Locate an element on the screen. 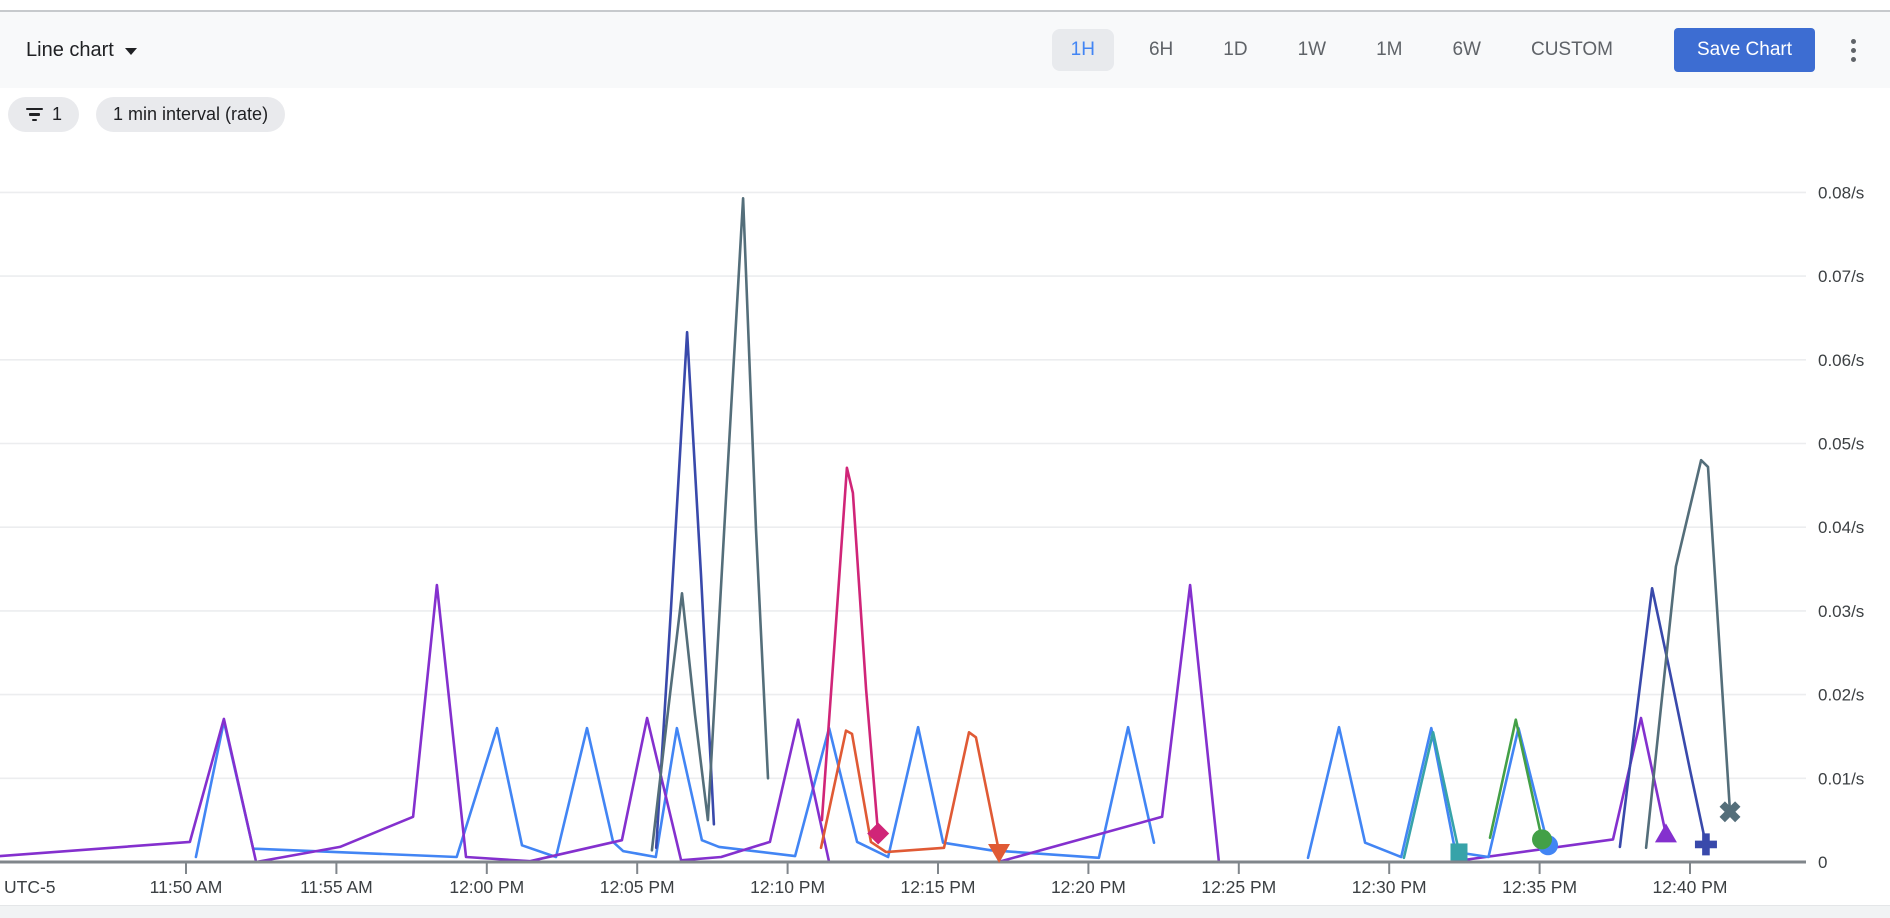 This screenshot has width=1890, height=918. series-end-marker-square is located at coordinates (1459, 852).